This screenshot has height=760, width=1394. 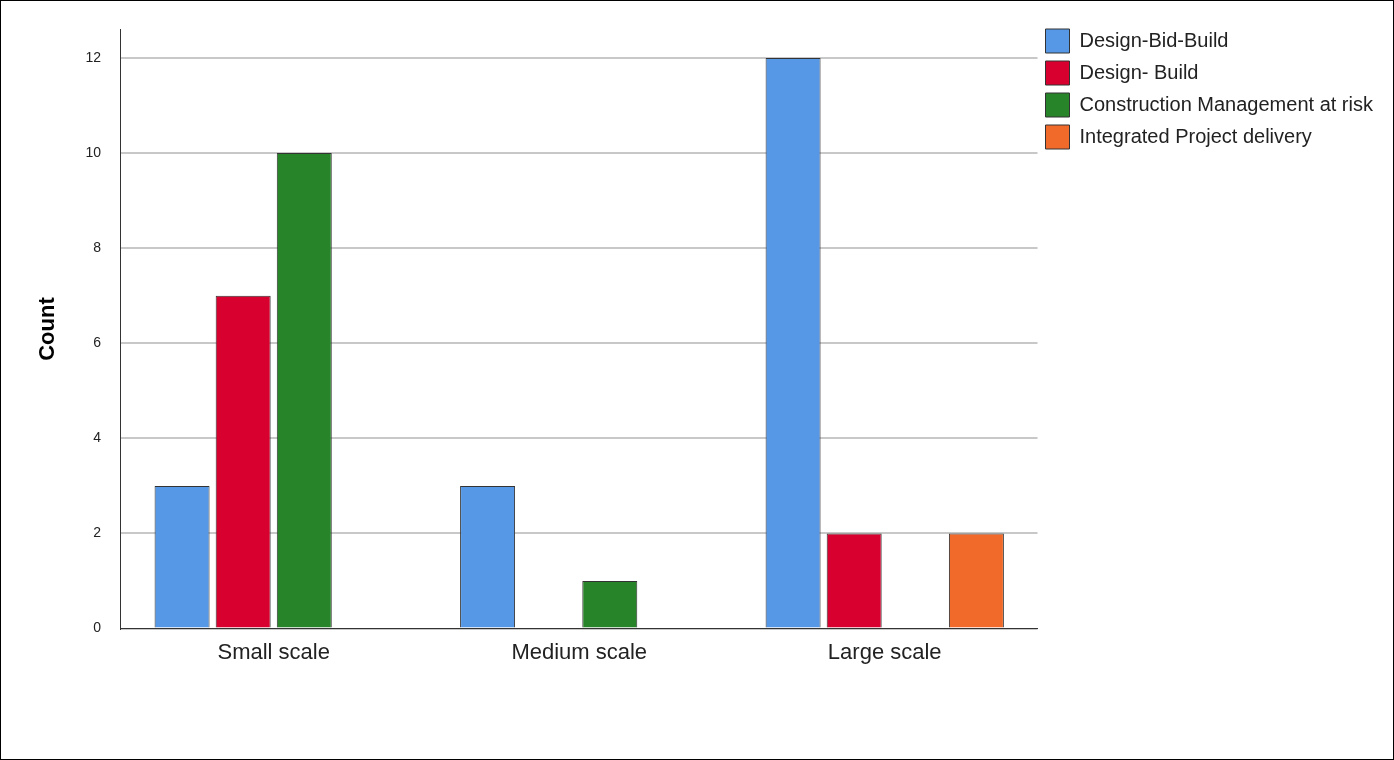 I want to click on legend-label: Design-Bid-Build, so click(x=1154, y=39).